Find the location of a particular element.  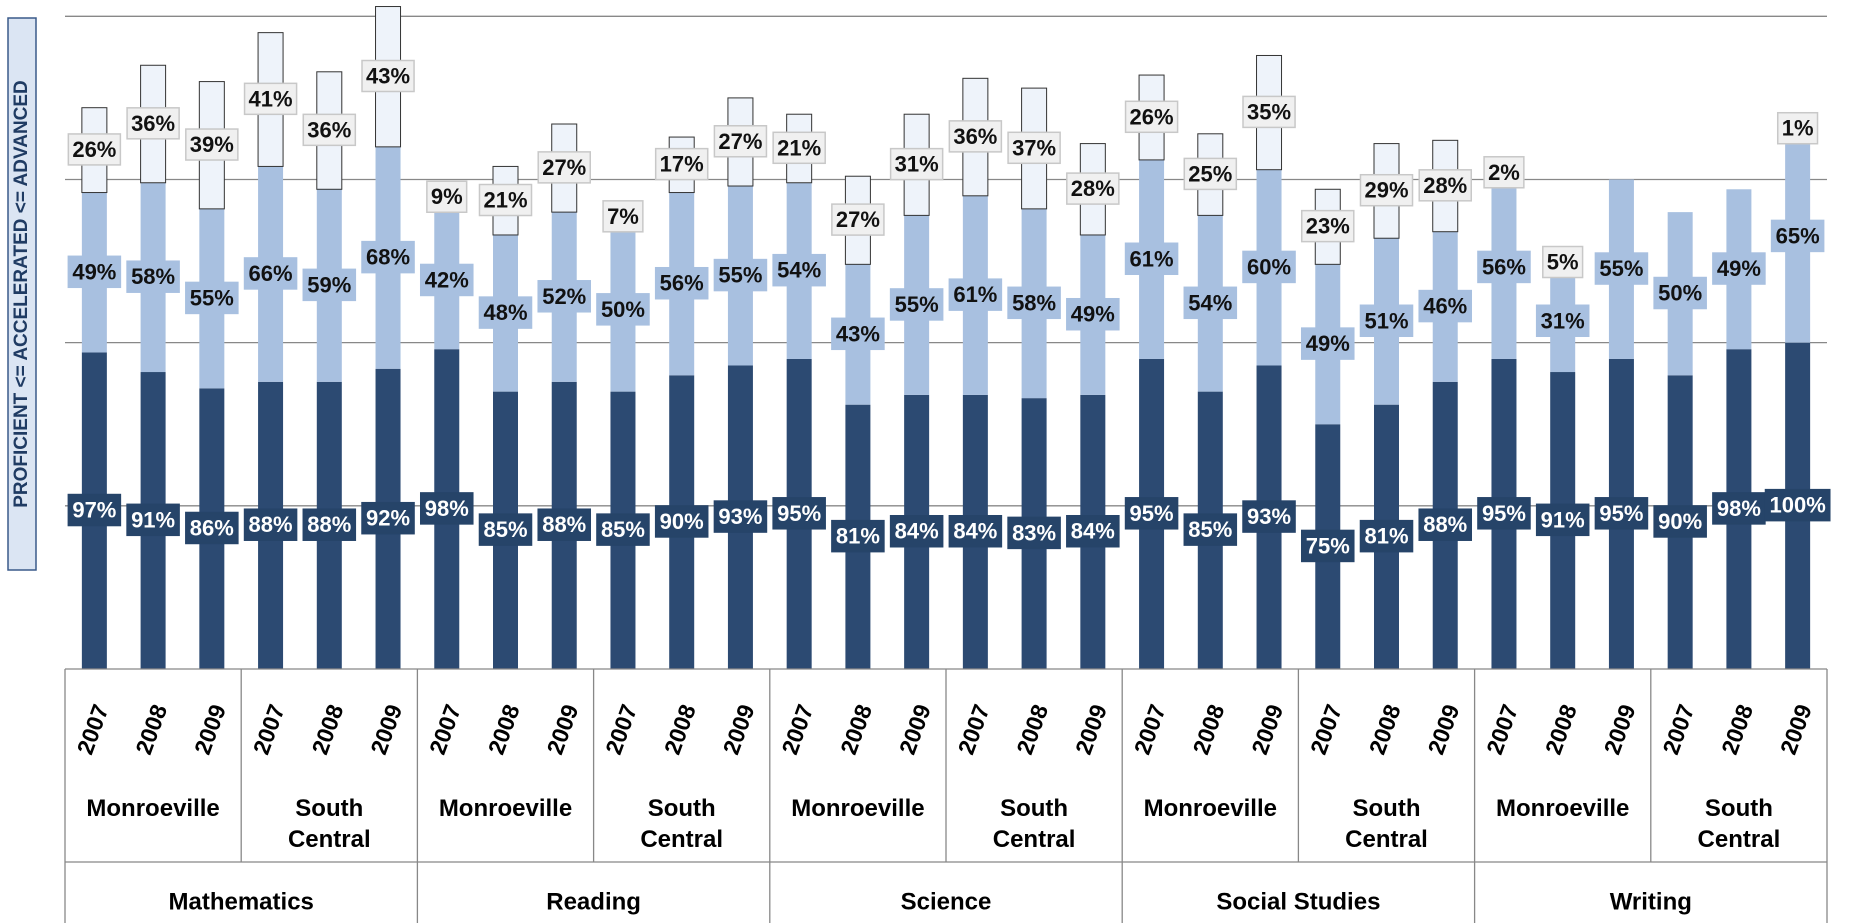

y-axis-label: PROFICIENT <= ACCELERATED <= ADVANCED is located at coordinates (21, 294).